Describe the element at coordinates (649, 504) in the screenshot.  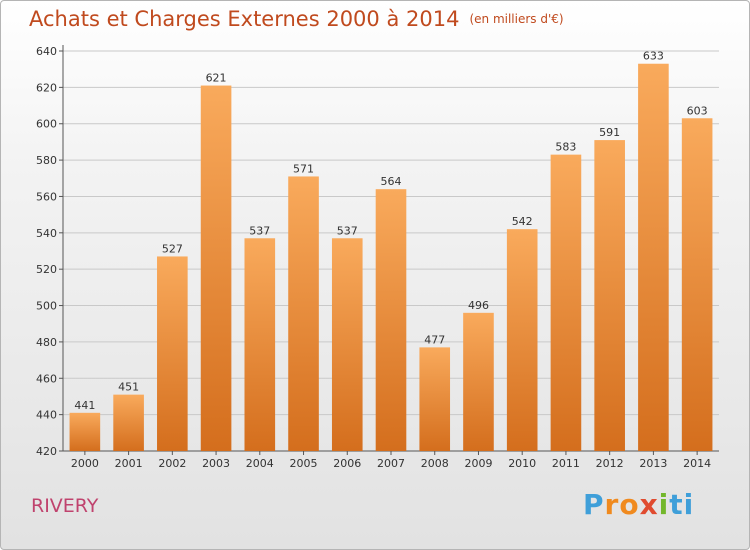
I see `logo-letter: x` at that location.